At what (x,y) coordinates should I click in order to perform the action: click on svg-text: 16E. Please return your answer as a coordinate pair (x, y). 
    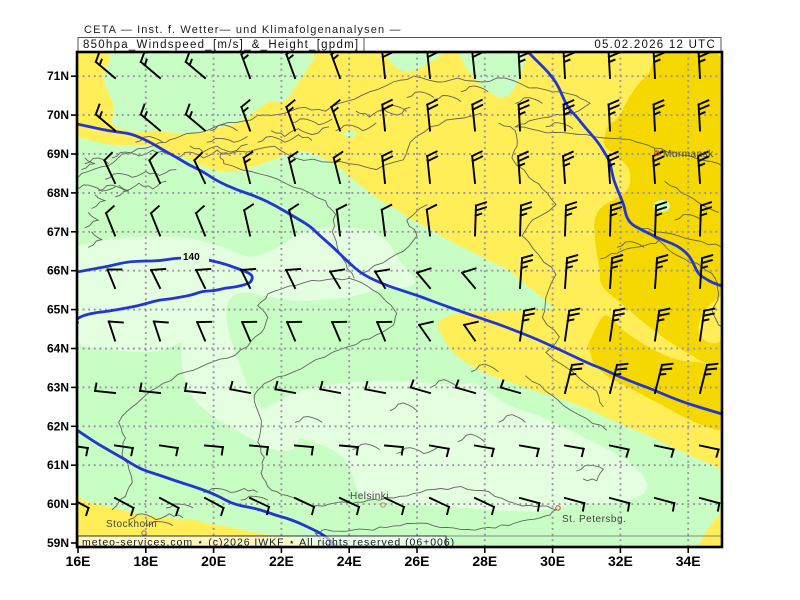
    Looking at the image, I should click on (78, 561).